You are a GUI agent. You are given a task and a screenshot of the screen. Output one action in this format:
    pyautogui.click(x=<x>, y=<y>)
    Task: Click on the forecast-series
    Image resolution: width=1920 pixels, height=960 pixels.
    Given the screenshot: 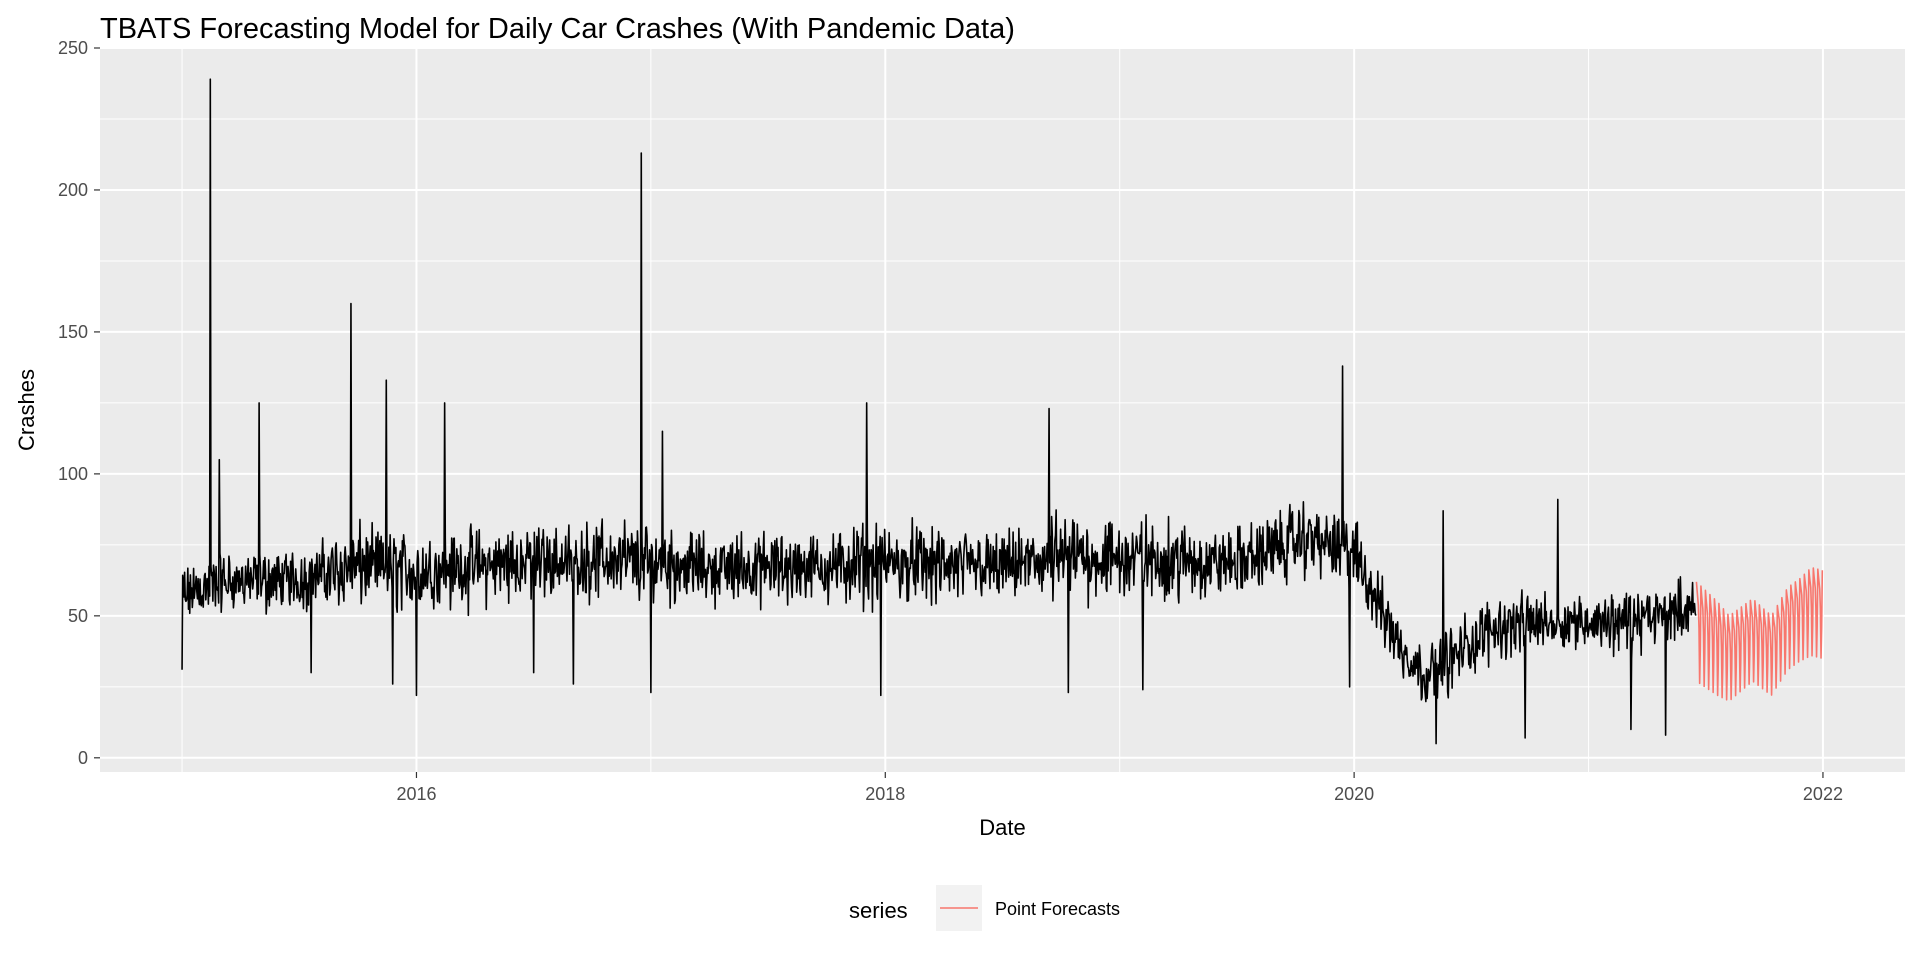 What is the action you would take?
    pyautogui.click(x=1759, y=634)
    